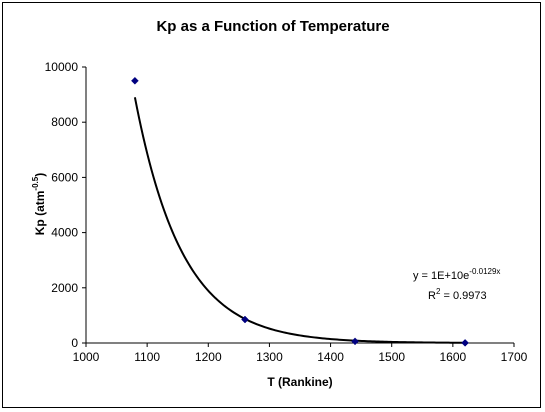  What do you see at coordinates (62, 67) in the screenshot?
I see `y-tick-label: 10000` at bounding box center [62, 67].